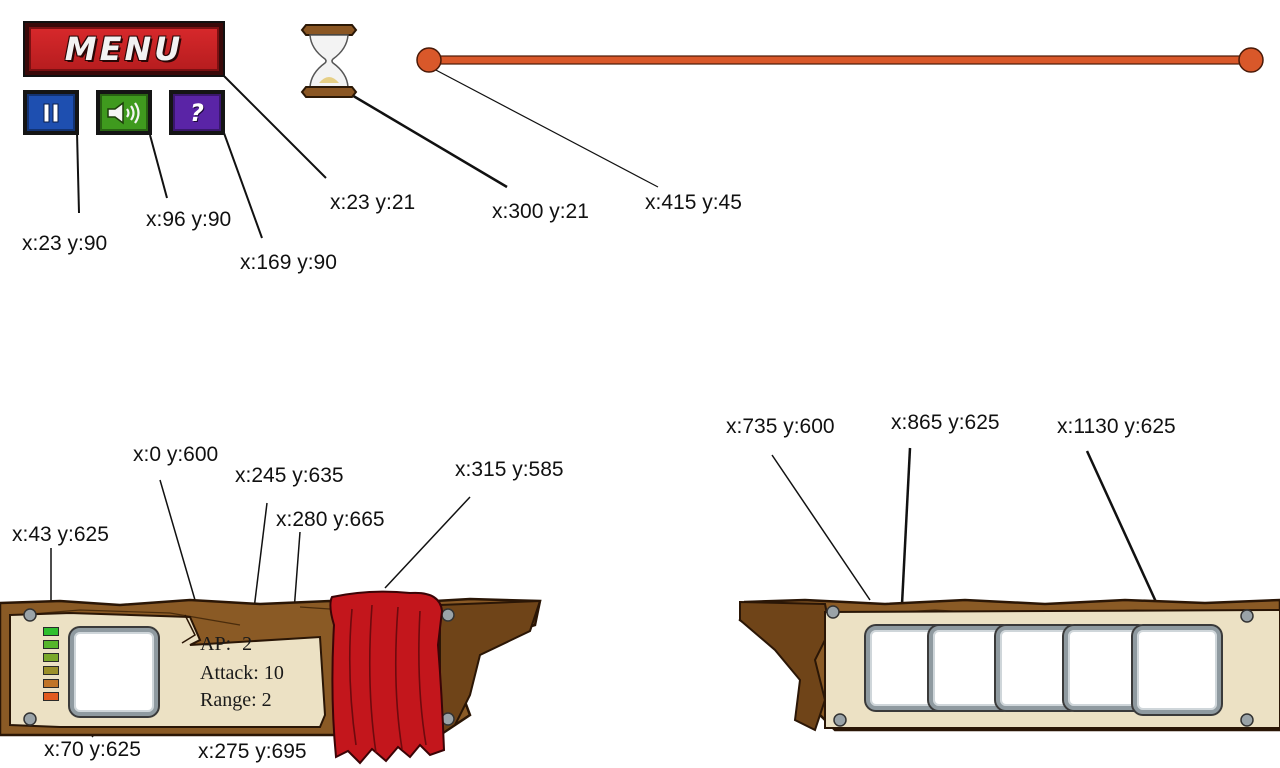 This screenshot has width=1280, height=768. What do you see at coordinates (216, 644) in the screenshot?
I see `ap-label: AP:` at bounding box center [216, 644].